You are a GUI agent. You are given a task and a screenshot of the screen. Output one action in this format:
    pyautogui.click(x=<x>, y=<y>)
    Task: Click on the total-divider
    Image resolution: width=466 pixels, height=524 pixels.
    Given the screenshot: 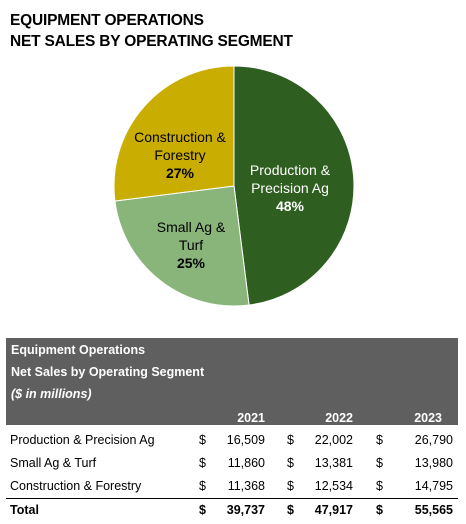 What is the action you would take?
    pyautogui.click(x=232, y=498)
    